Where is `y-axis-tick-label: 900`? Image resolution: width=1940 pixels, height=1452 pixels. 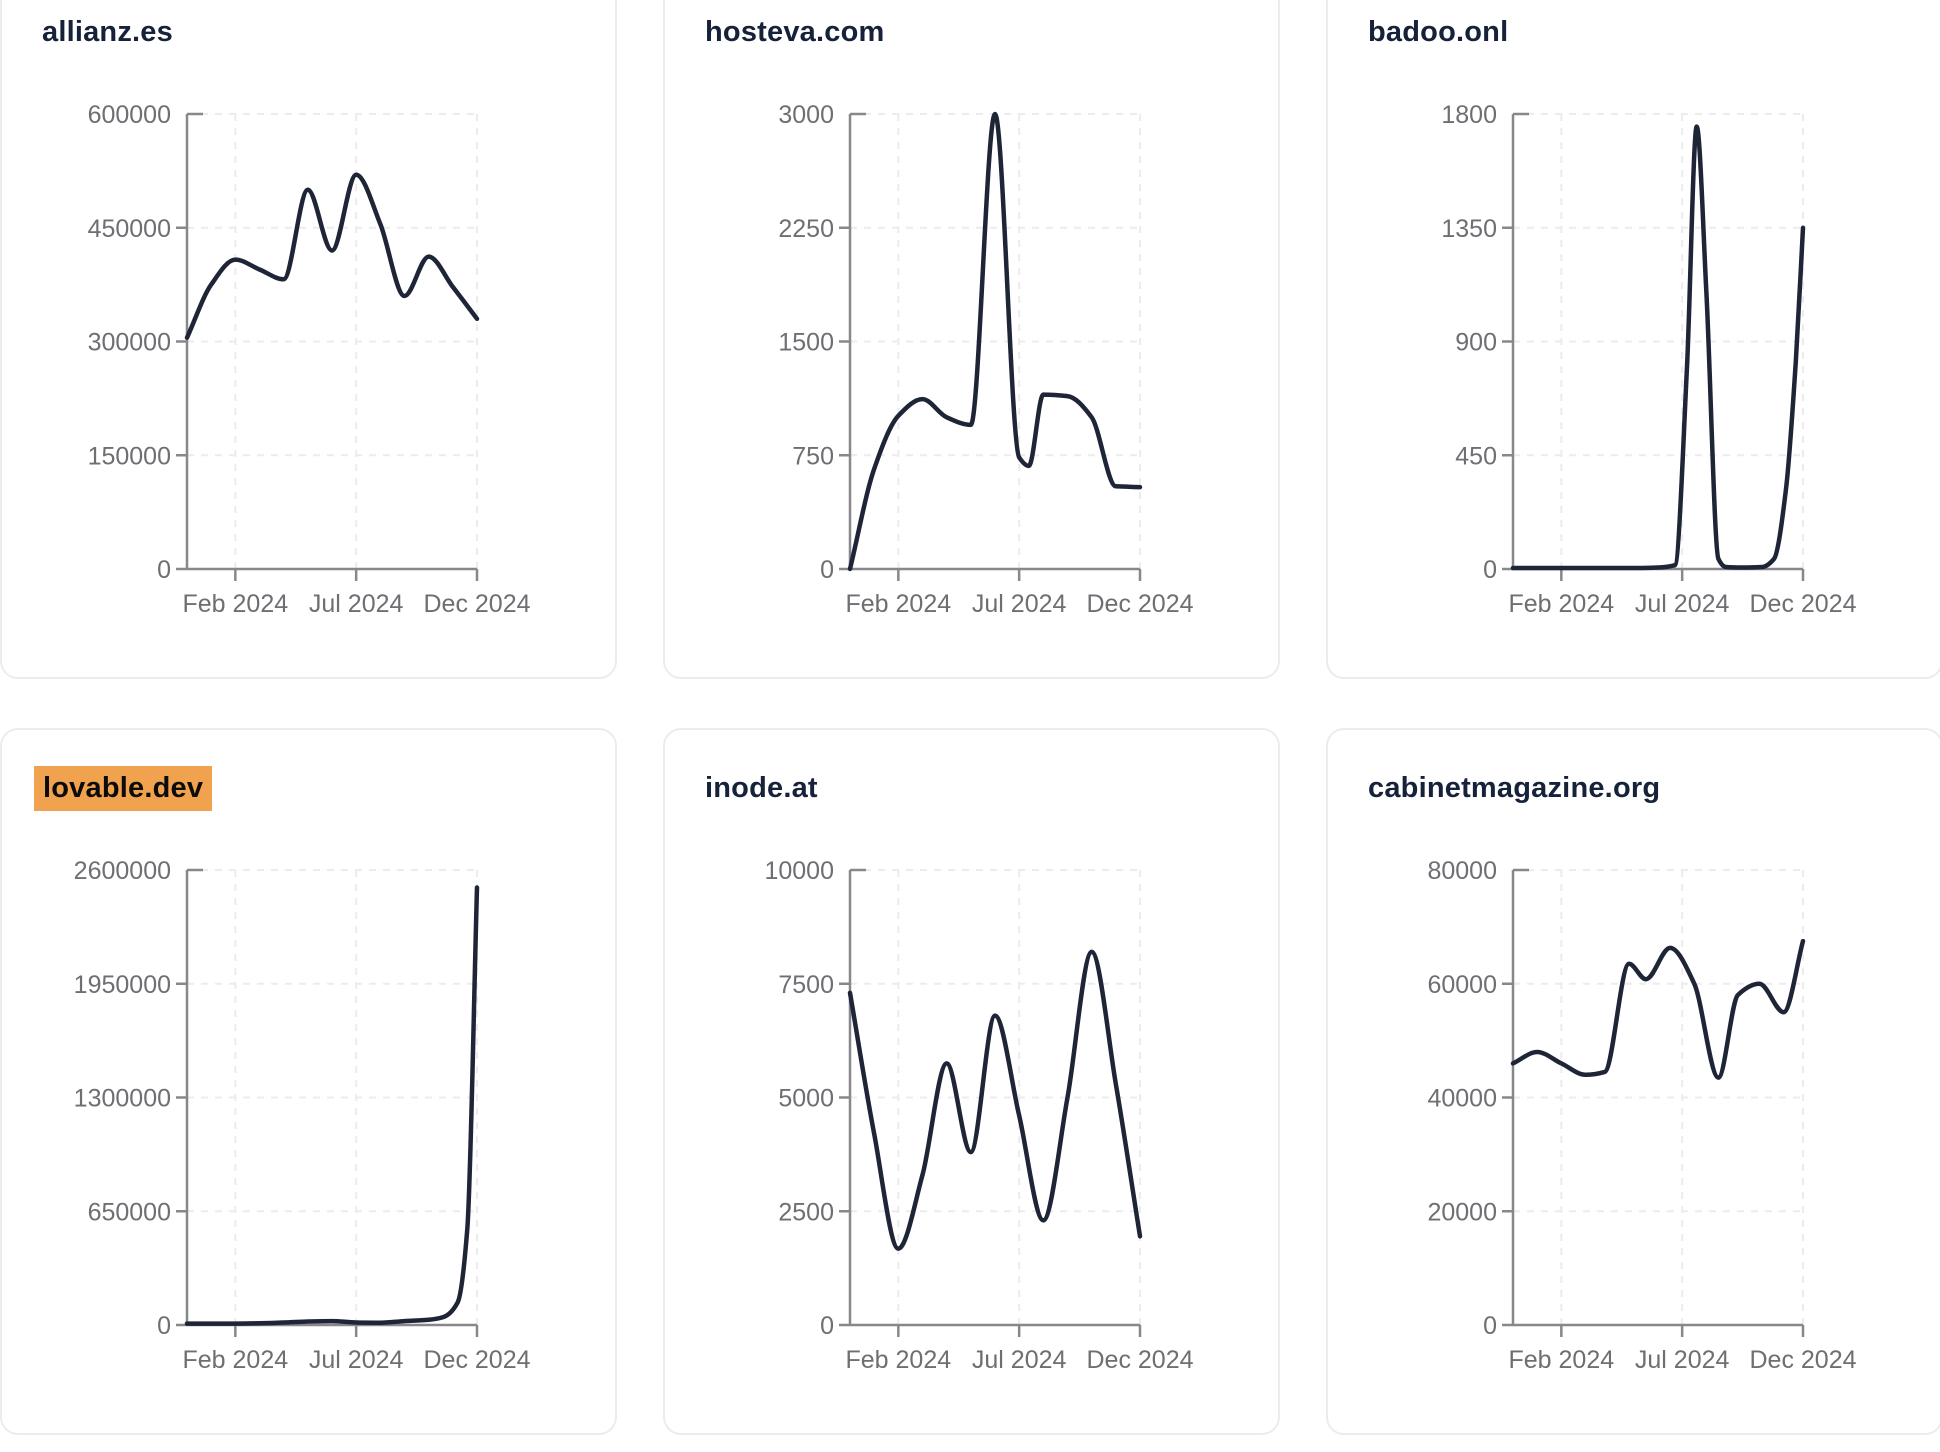
y-axis-tick-label: 900 is located at coordinates (1476, 343).